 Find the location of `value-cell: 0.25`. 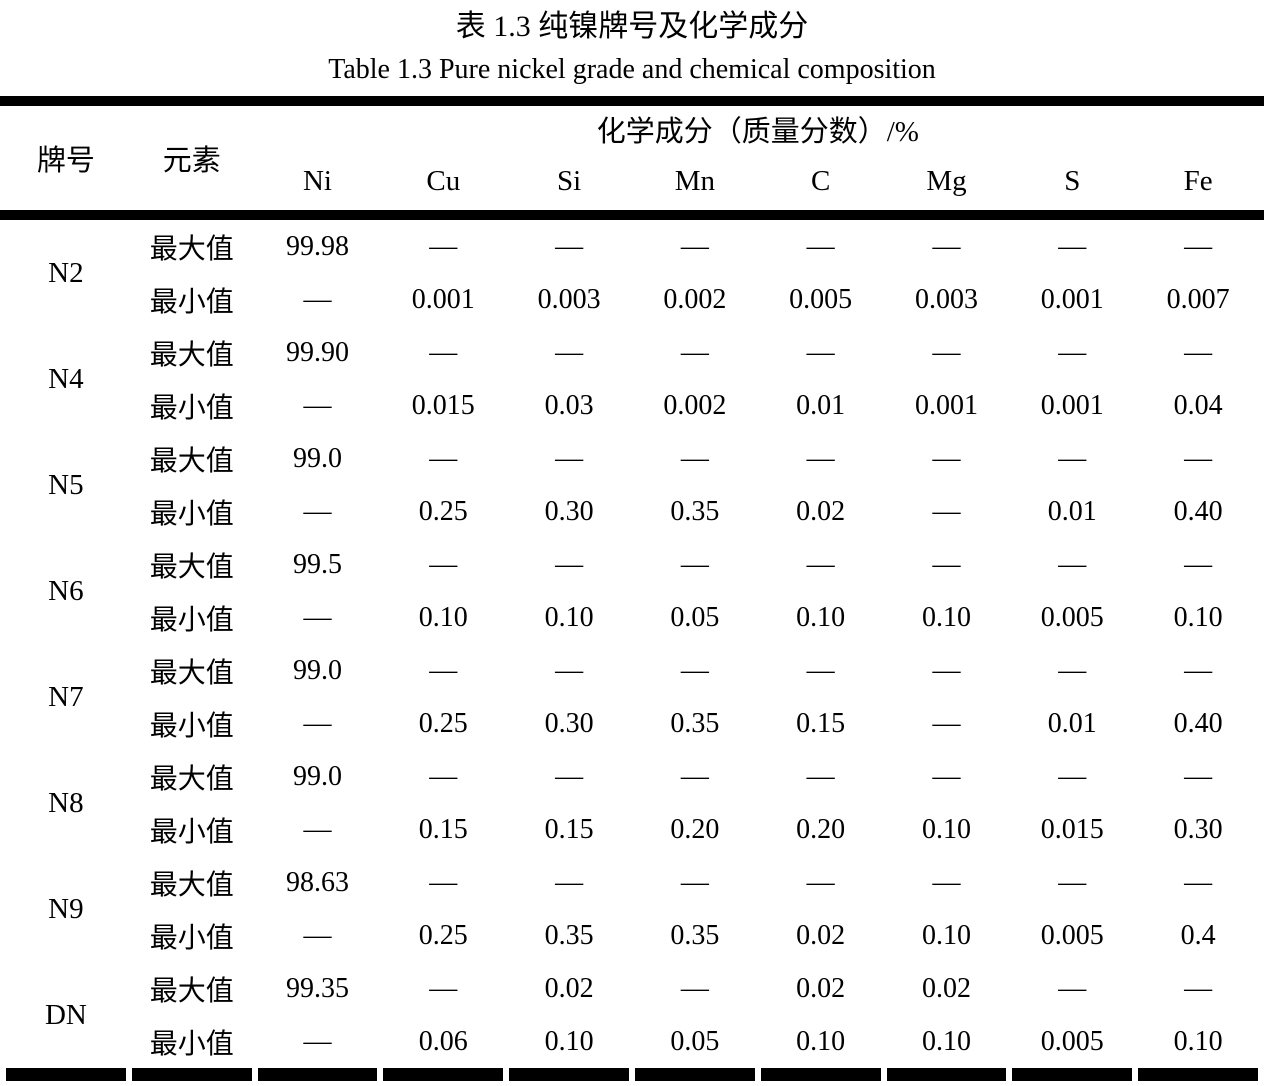

value-cell: 0.25 is located at coordinates (443, 935).